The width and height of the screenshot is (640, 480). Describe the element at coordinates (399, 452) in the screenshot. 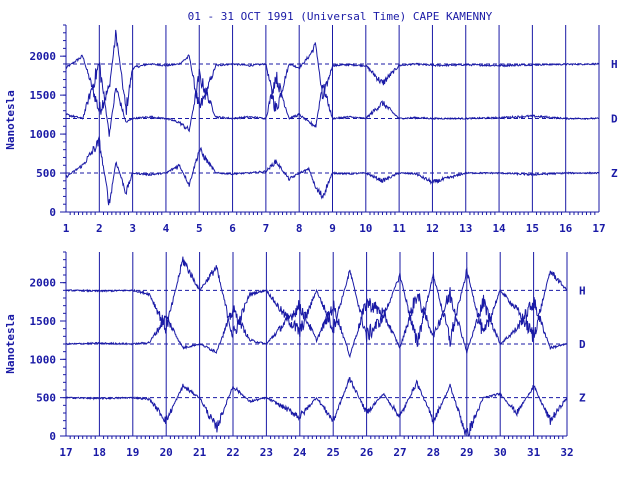

I see `x-tick-label: 27` at that location.